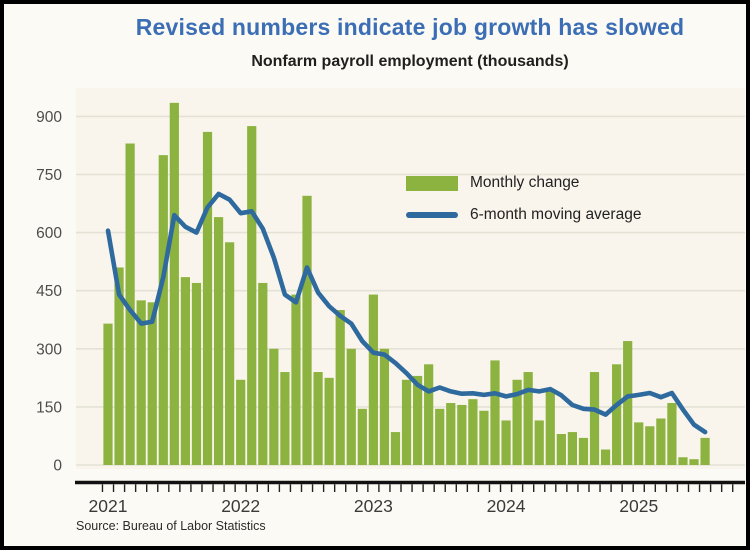 The image size is (750, 550). What do you see at coordinates (556, 214) in the screenshot?
I see `legend-label: 6-month moving average` at bounding box center [556, 214].